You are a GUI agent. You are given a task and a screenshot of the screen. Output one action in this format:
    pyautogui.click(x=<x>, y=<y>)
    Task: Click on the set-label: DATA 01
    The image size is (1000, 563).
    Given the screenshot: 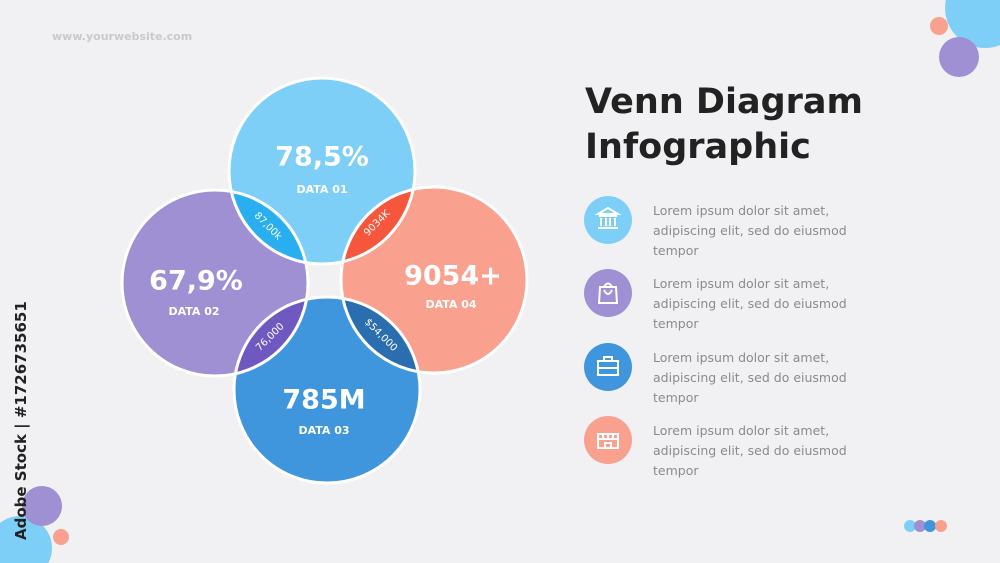 What is the action you would take?
    pyautogui.click(x=321, y=189)
    